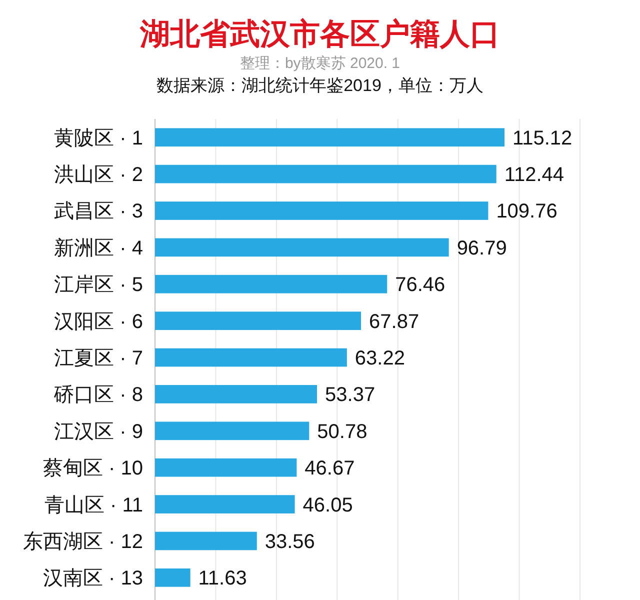 Image resolution: width=640 pixels, height=600 pixels. I want to click on y-tick-label: 青山区 · 11, so click(93, 505).